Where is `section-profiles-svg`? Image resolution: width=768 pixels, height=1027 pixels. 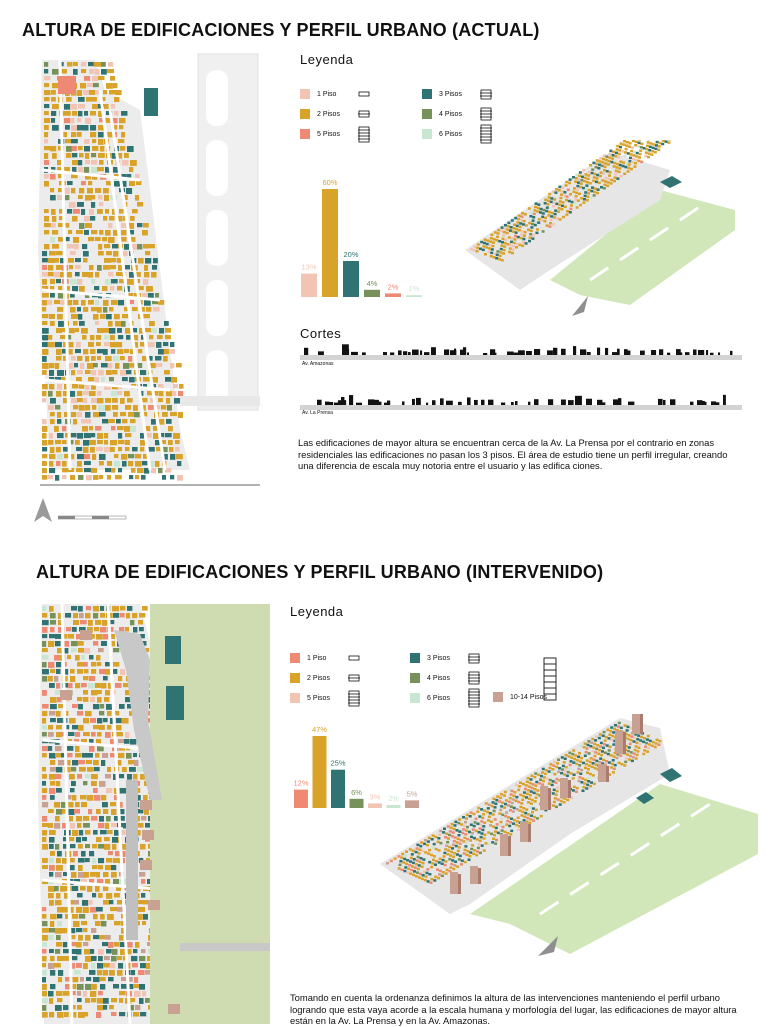
section-profiles-svg is located at coordinates (521, 382).